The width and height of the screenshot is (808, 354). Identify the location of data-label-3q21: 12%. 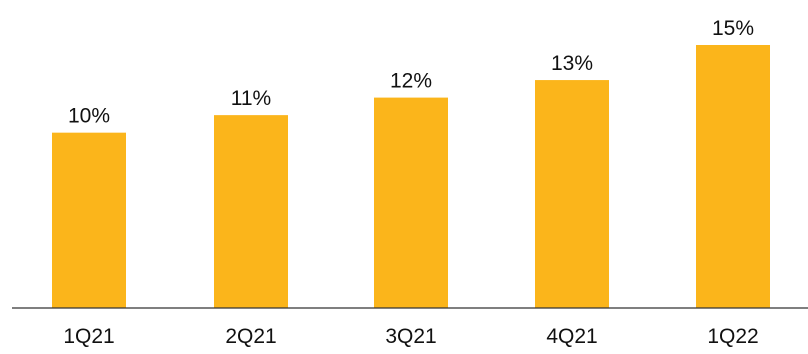
(411, 81).